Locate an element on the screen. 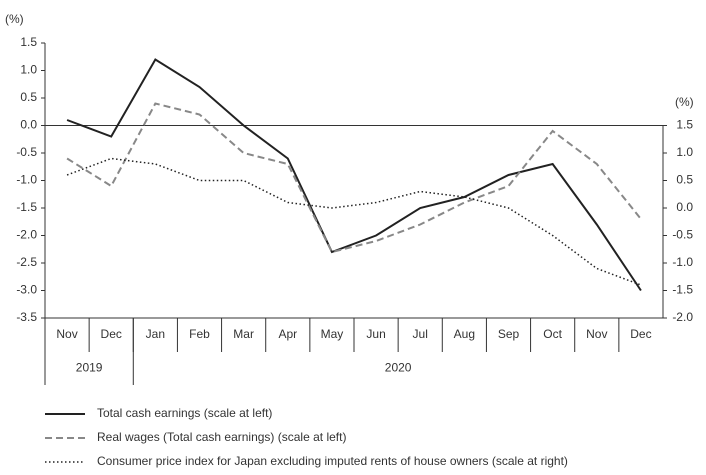 This screenshot has height=475, width=706. x-tick-label: May is located at coordinates (332, 334).